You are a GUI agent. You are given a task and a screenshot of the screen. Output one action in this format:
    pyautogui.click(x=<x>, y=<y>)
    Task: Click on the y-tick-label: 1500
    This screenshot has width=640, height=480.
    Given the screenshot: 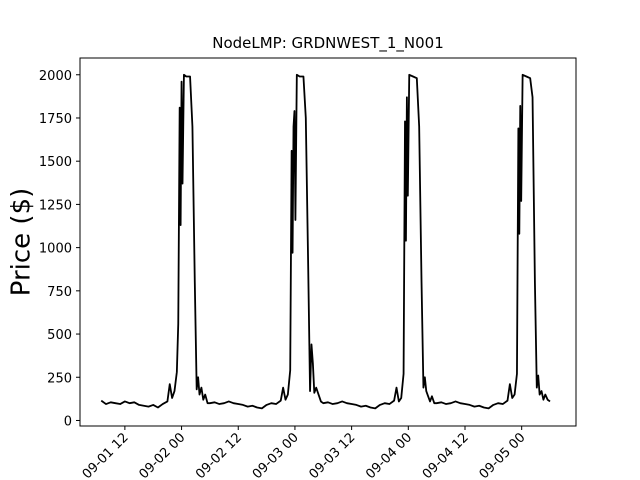 What is the action you would take?
    pyautogui.click(x=55, y=162)
    